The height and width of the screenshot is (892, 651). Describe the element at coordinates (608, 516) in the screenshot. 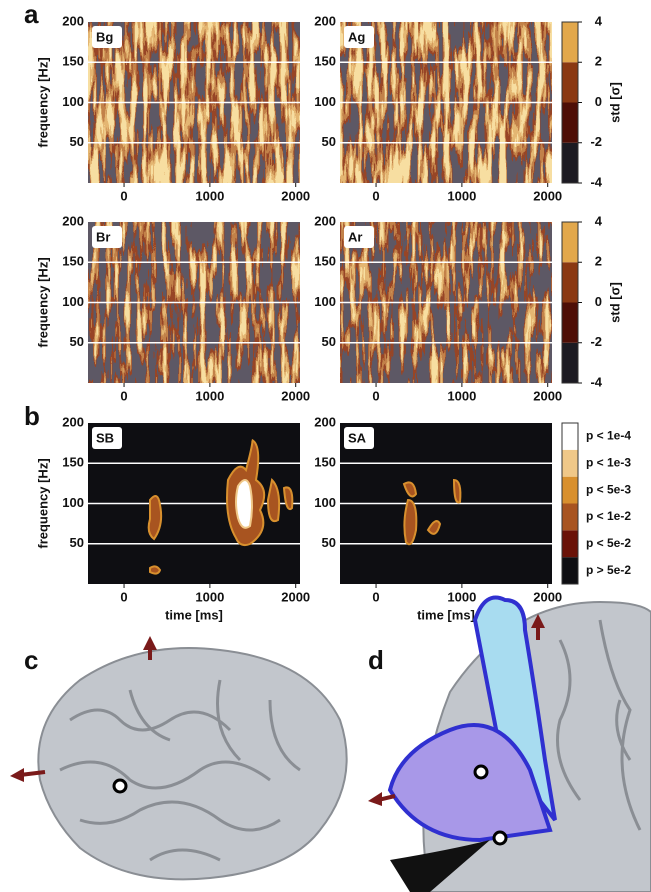

I see `legend-label: p < 1e-2` at that location.